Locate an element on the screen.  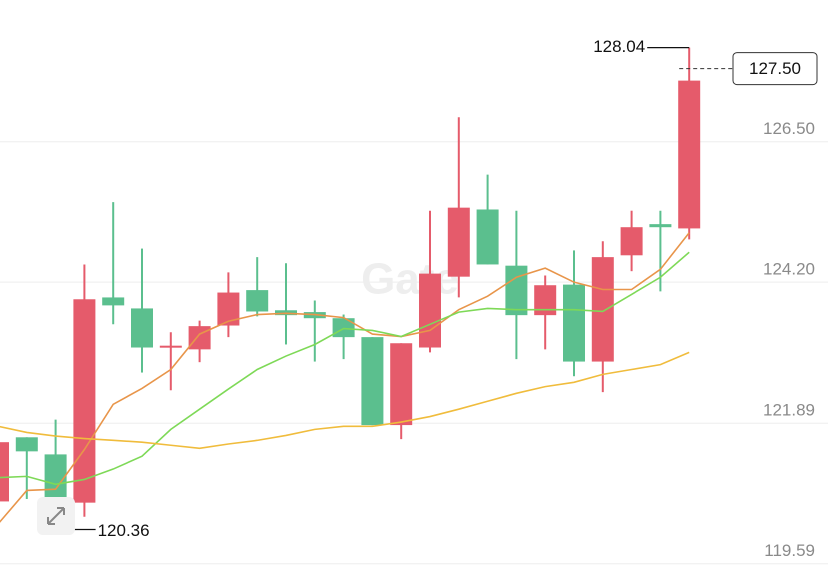
expand-button is located at coordinates (56, 516).